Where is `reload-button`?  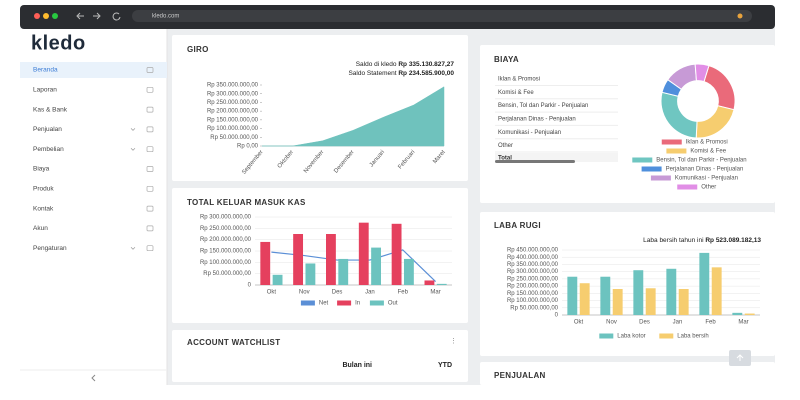
reload-button is located at coordinates (116, 16).